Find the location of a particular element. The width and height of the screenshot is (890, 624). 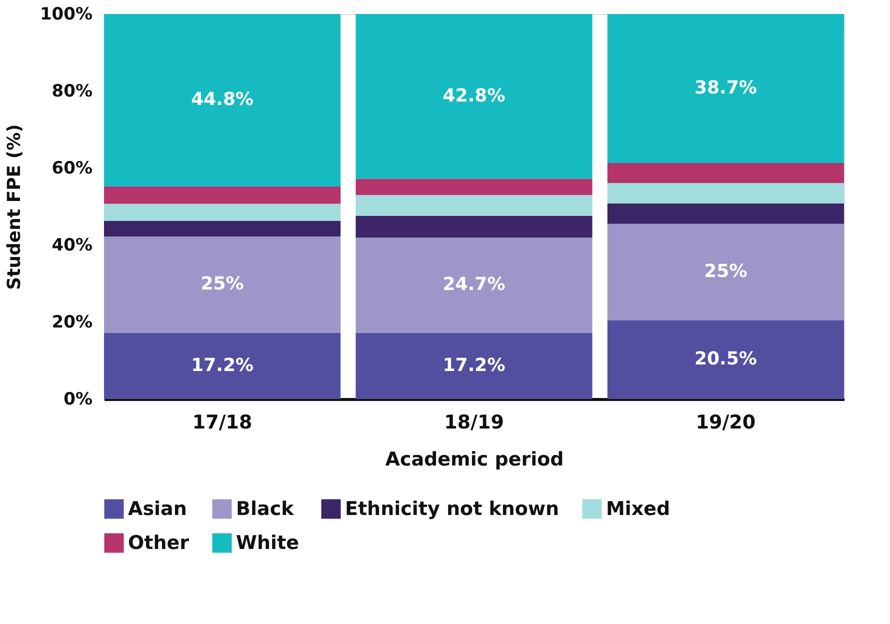

data-label: 24.7% is located at coordinates (474, 285).